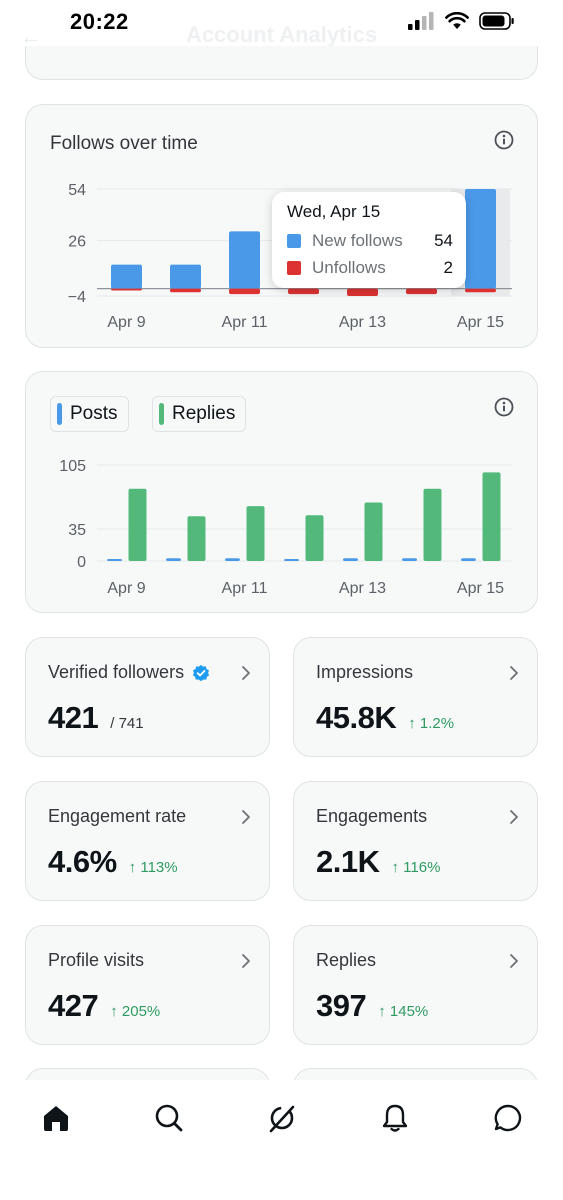  I want to click on stat-value-row: 421 / 741, so click(96, 718).